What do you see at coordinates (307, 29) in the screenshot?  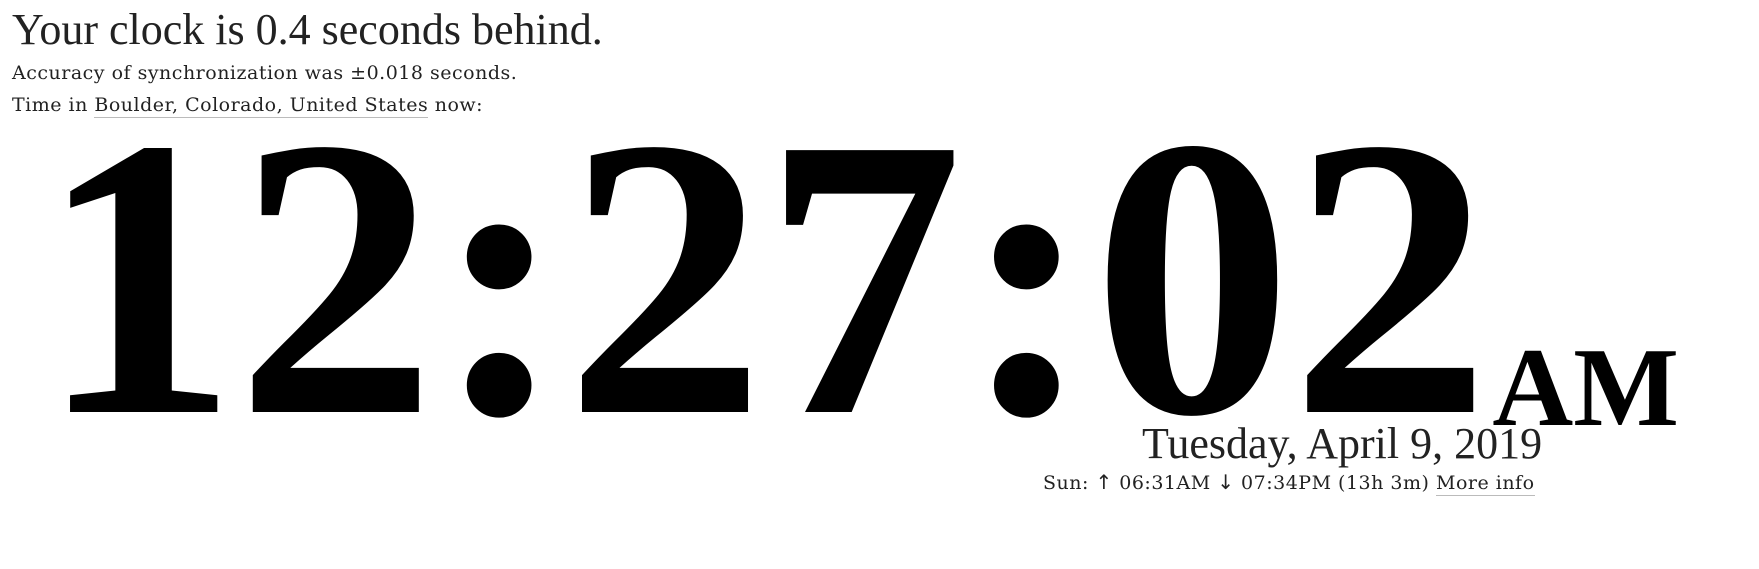 I see `clock-status-title: Your clock is 0.4 seconds behind.` at bounding box center [307, 29].